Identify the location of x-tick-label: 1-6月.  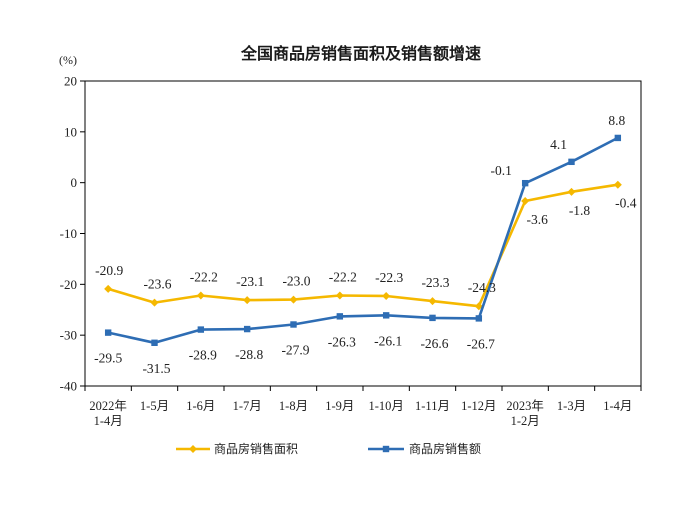
(200, 406).